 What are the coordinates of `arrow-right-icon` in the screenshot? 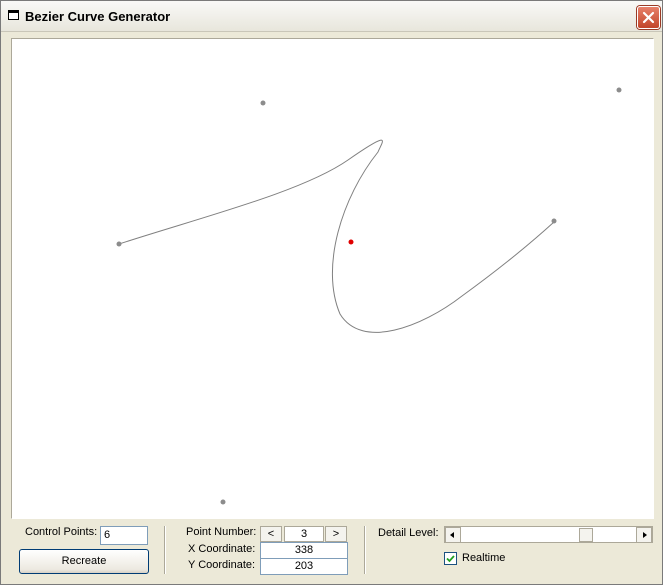 It's located at (645, 535).